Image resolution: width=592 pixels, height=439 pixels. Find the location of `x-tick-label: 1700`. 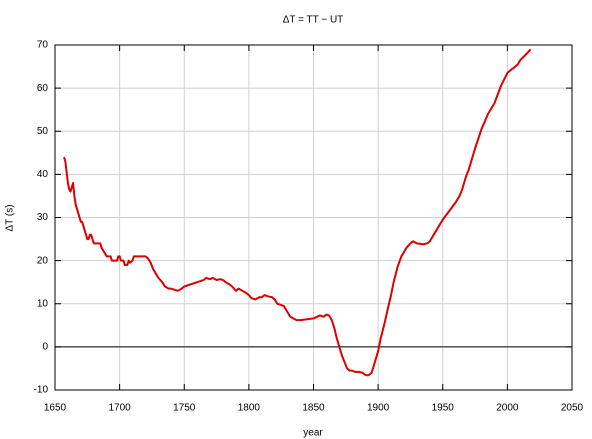

x-tick-label: 1700 is located at coordinates (120, 408).